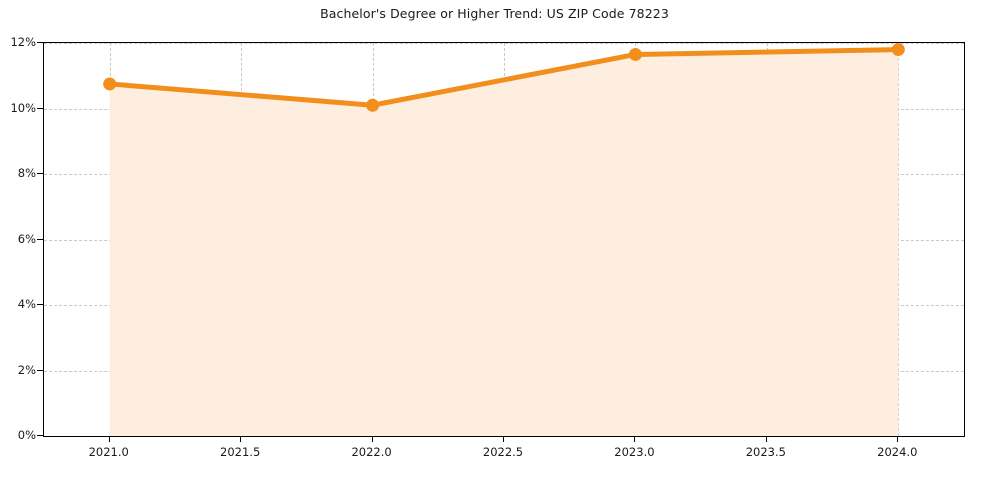 The width and height of the screenshot is (989, 490). Describe the element at coordinates (110, 84) in the screenshot. I see `data-point-marker: 2021: 10.75%` at that location.